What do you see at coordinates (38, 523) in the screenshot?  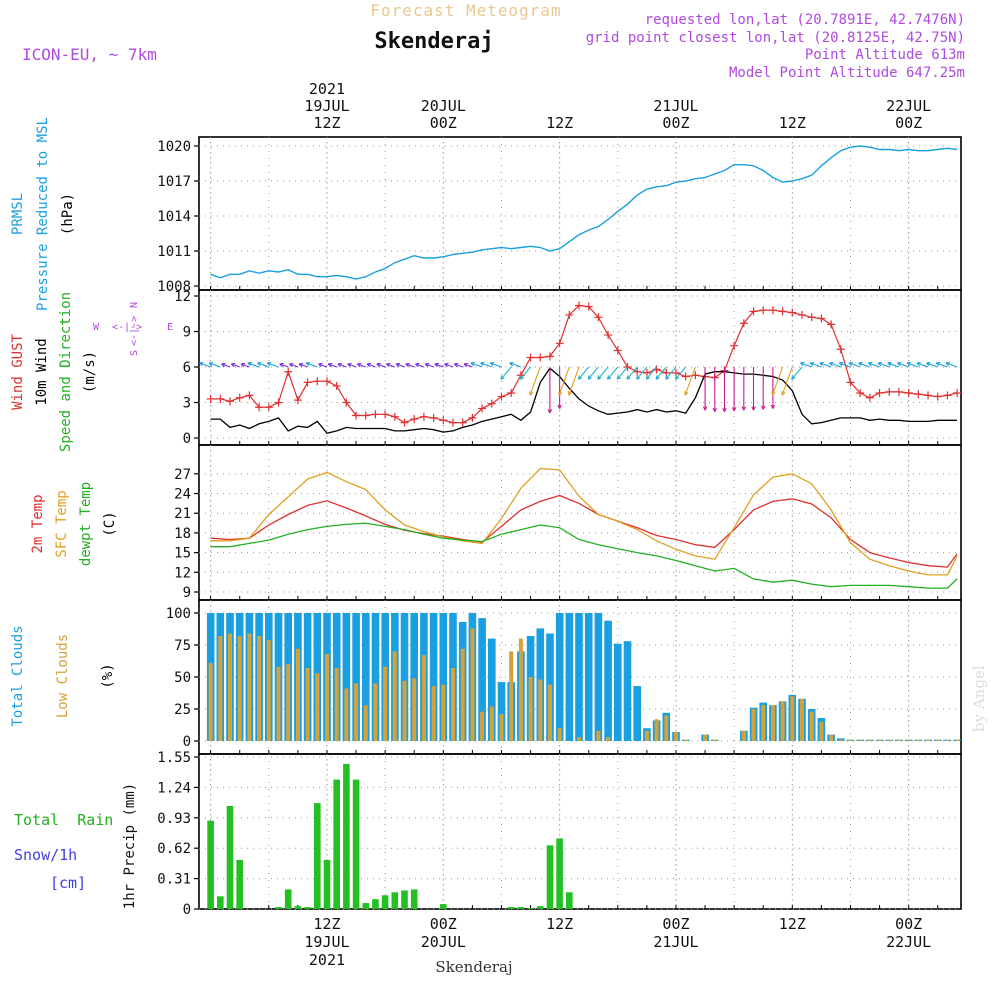 I see `panel-axis-label: 2m Temp` at bounding box center [38, 523].